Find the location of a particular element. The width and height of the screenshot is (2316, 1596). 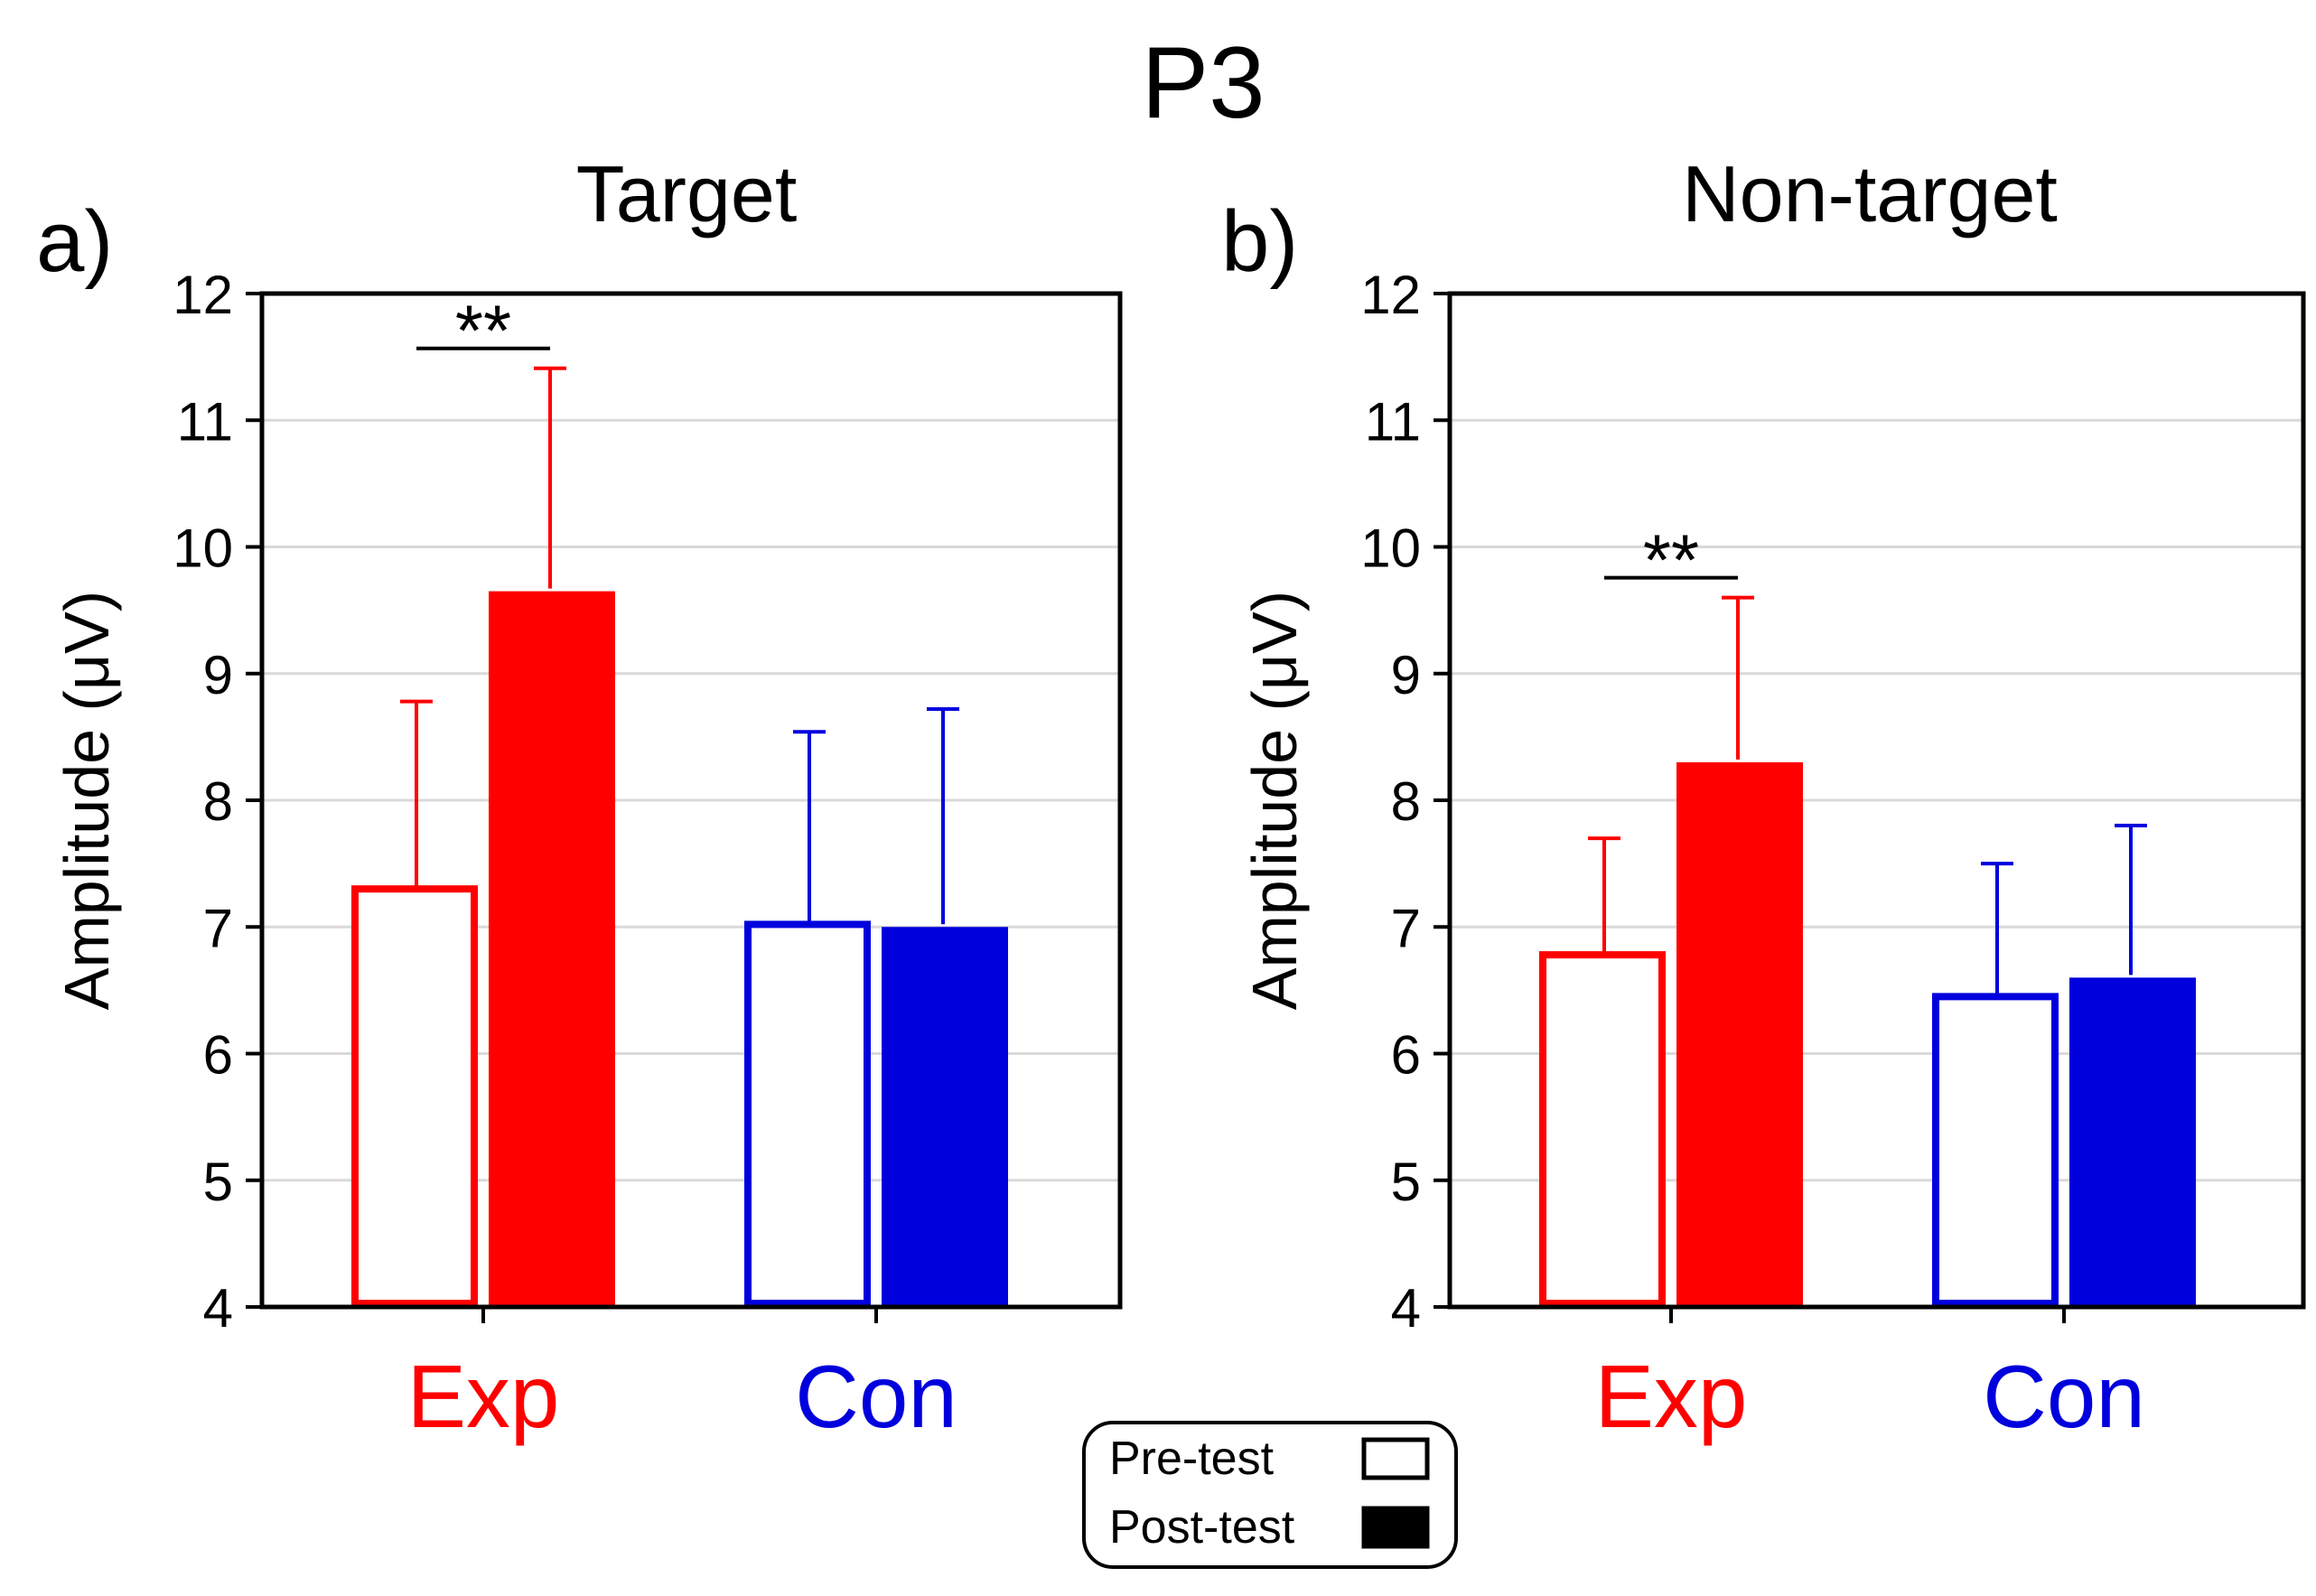

panel-title: Target is located at coordinates (687, 193).